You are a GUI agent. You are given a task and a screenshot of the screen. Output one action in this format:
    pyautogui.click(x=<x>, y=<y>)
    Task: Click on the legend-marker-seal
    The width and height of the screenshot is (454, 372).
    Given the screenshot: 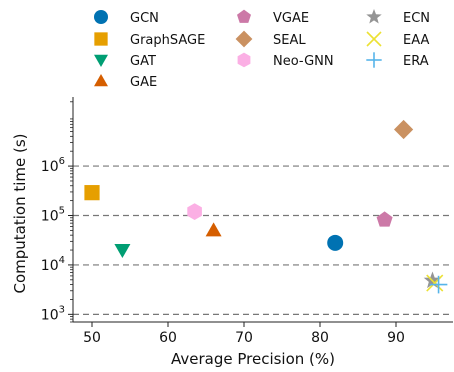 What is the action you would take?
    pyautogui.click(x=244, y=39)
    